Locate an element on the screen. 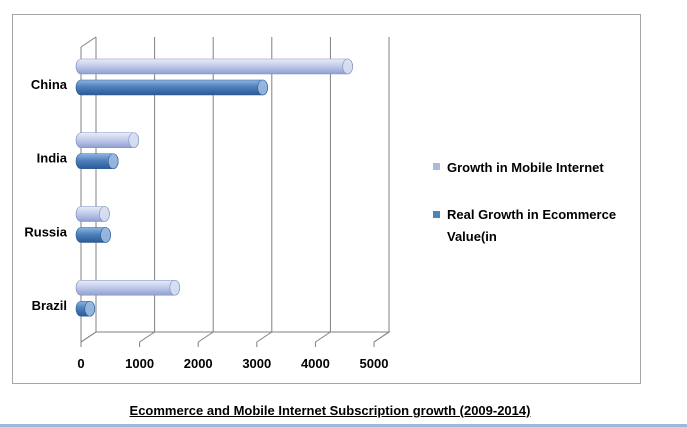  y-category-label: China is located at coordinates (49, 84).